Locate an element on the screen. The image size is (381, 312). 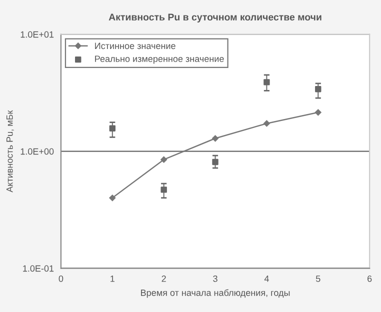
chart-title: Активность Pu в суточном количестве мочи is located at coordinates (215, 18).